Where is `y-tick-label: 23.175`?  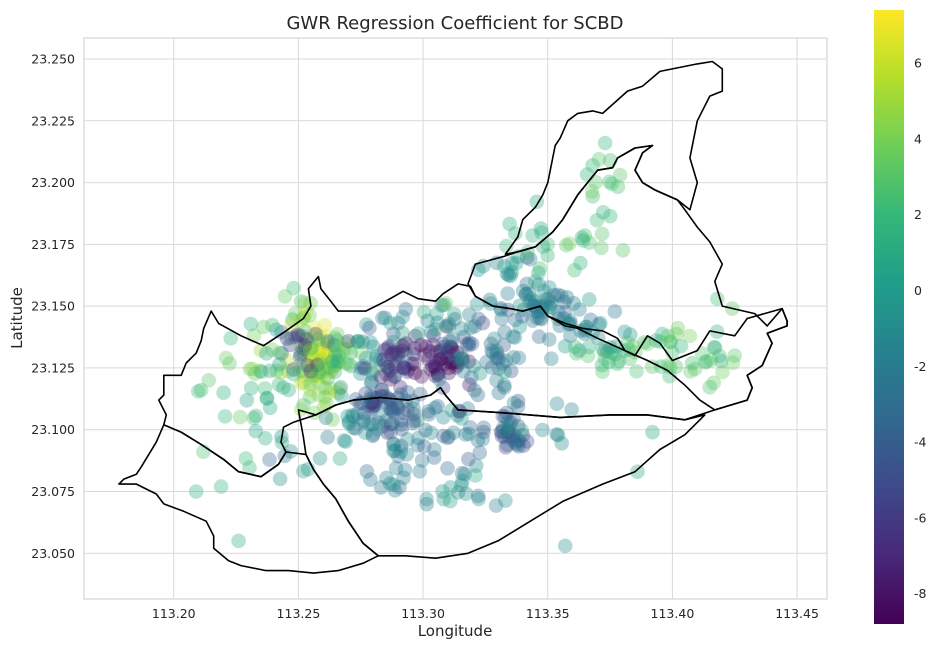 y-tick-label: 23.175 is located at coordinates (53, 244).